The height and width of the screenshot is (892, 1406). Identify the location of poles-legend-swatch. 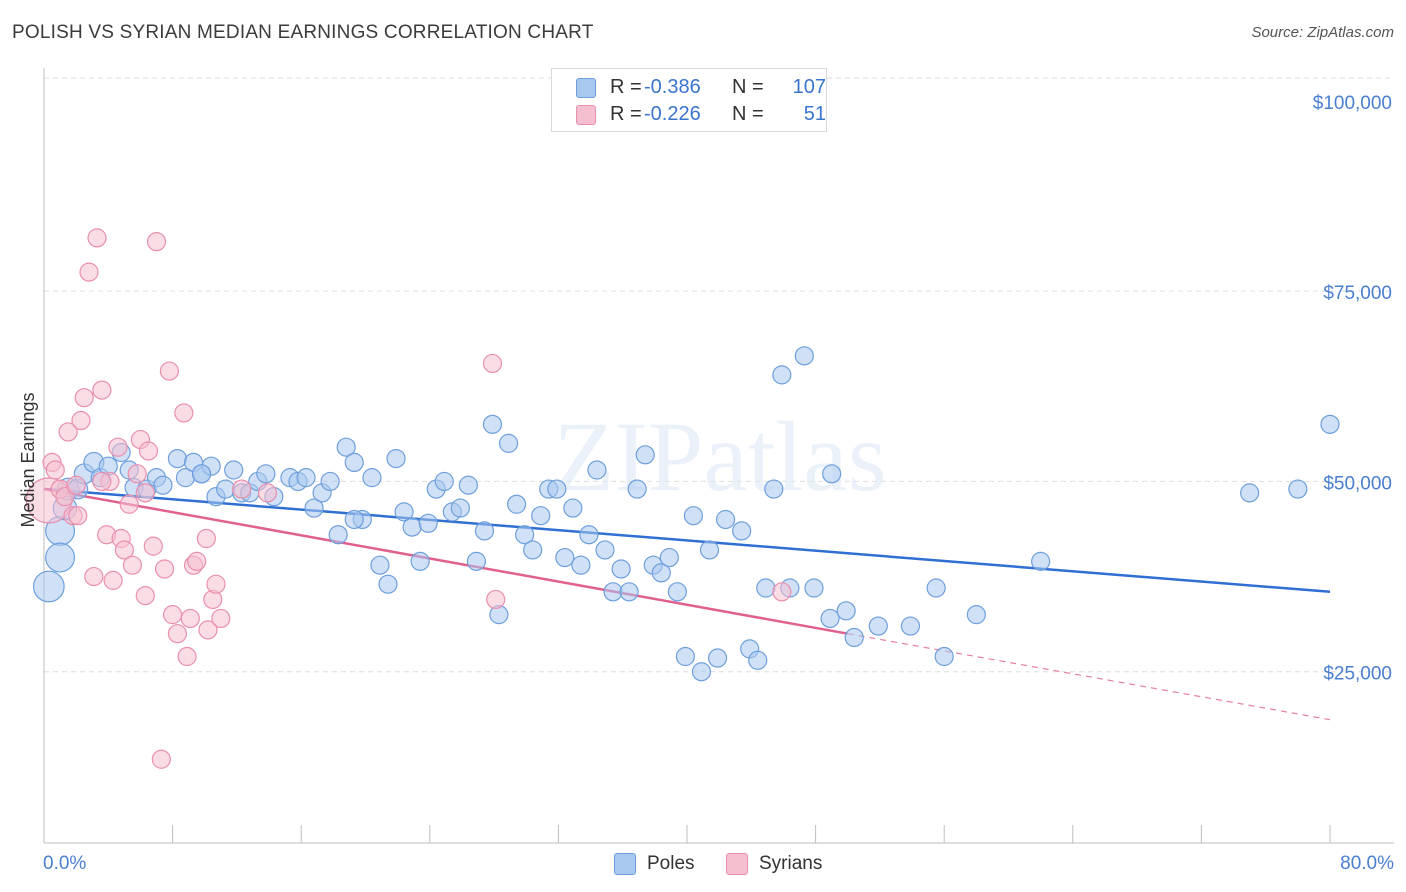
(625, 864).